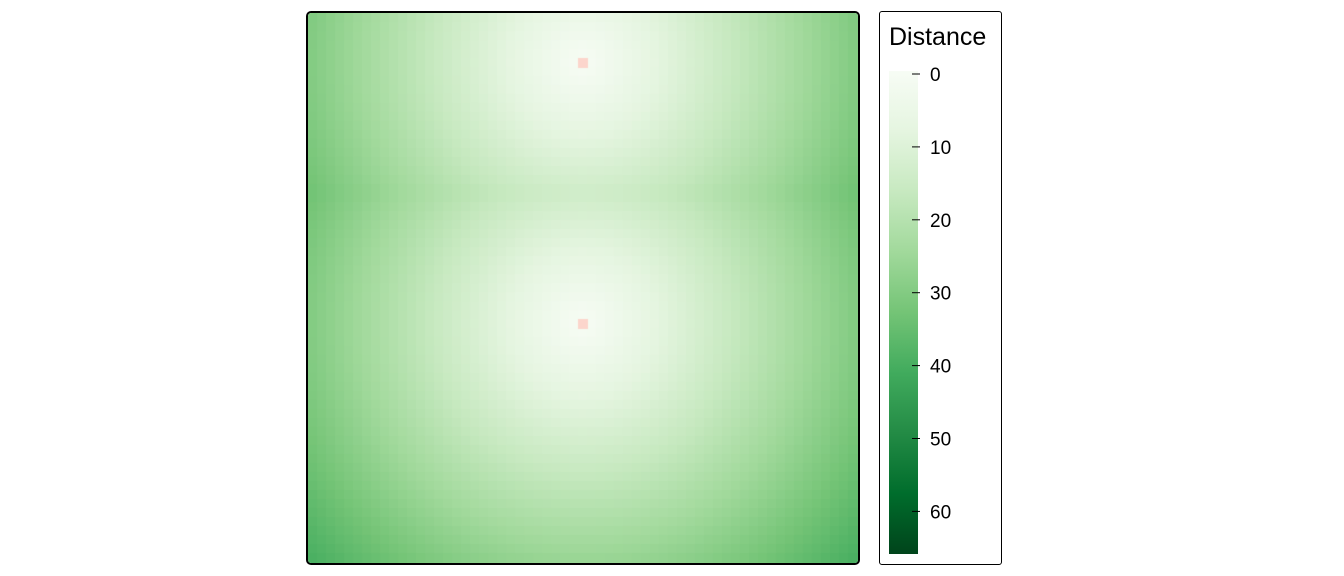 Image resolution: width=1344 pixels, height=576 pixels. Describe the element at coordinates (940, 221) in the screenshot. I see `legend-tick-label: 20` at that location.